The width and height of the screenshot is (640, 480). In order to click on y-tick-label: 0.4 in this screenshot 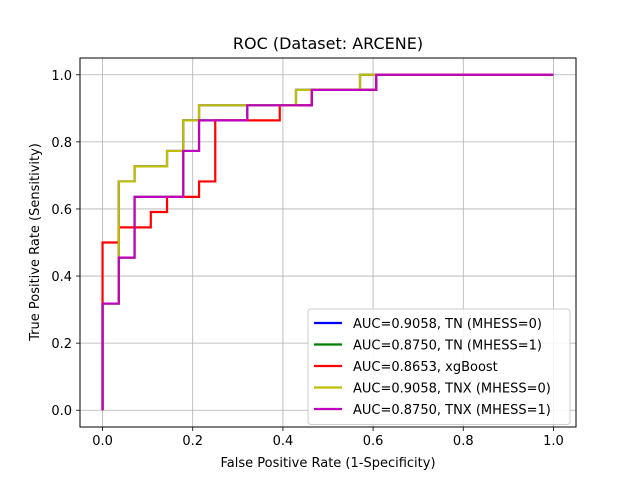, I will do `click(61, 277)`.